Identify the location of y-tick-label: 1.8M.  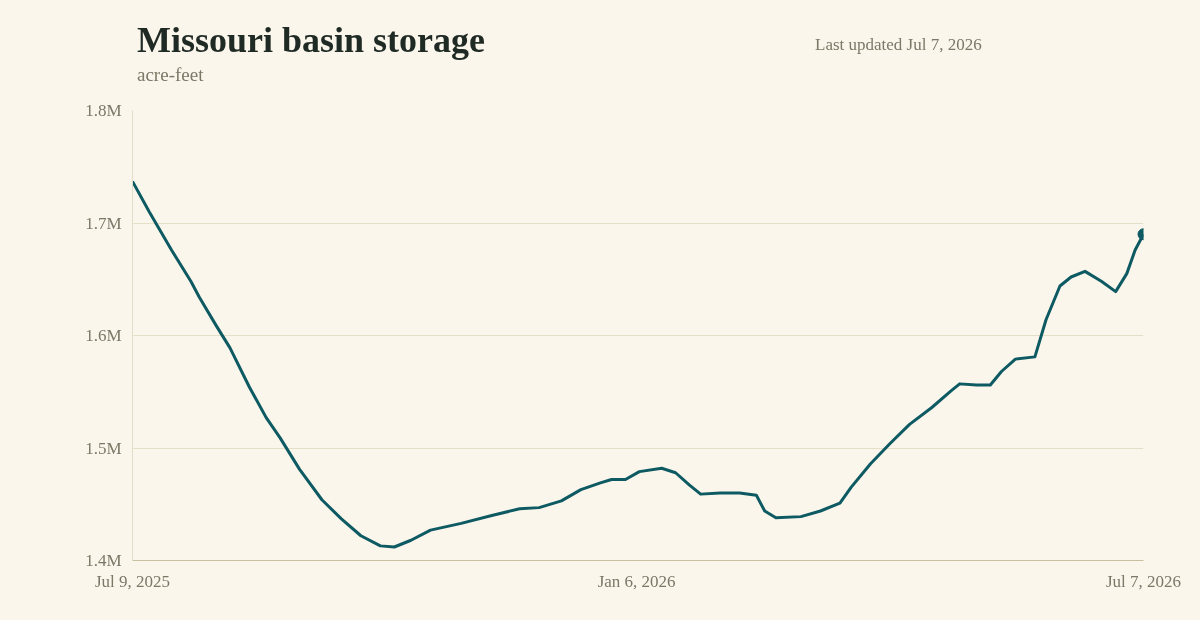
(103, 110).